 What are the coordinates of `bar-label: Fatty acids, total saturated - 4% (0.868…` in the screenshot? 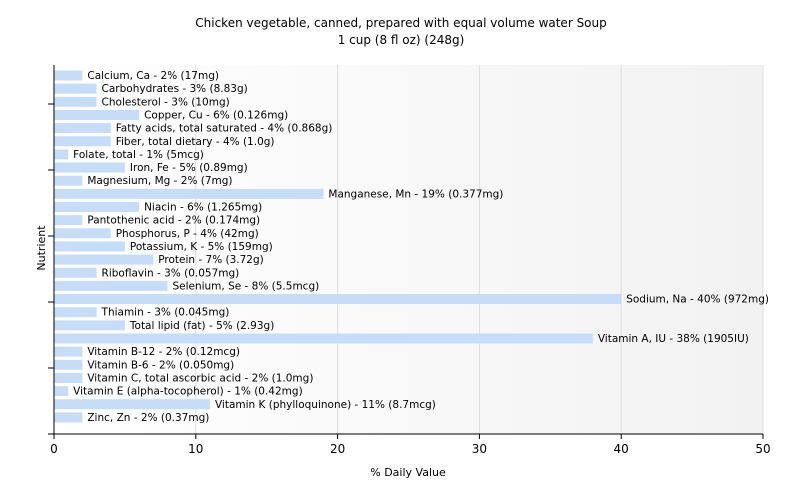 It's located at (224, 129).